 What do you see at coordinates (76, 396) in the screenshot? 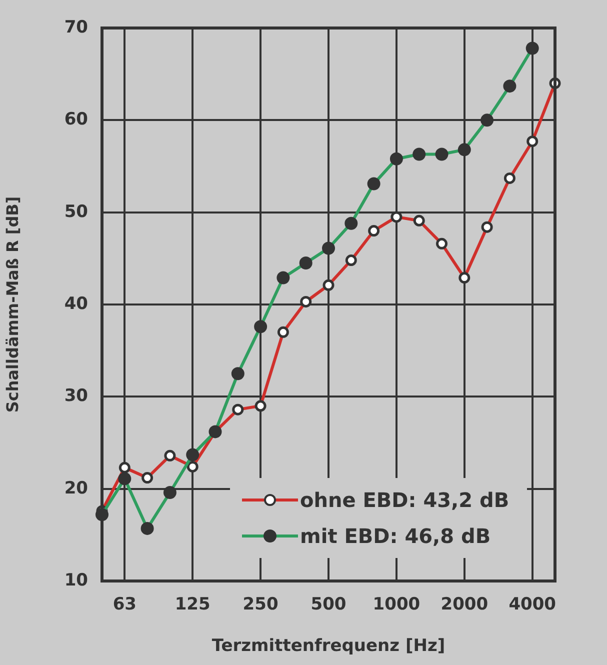
I see `y-tick-label: 30` at bounding box center [76, 396].